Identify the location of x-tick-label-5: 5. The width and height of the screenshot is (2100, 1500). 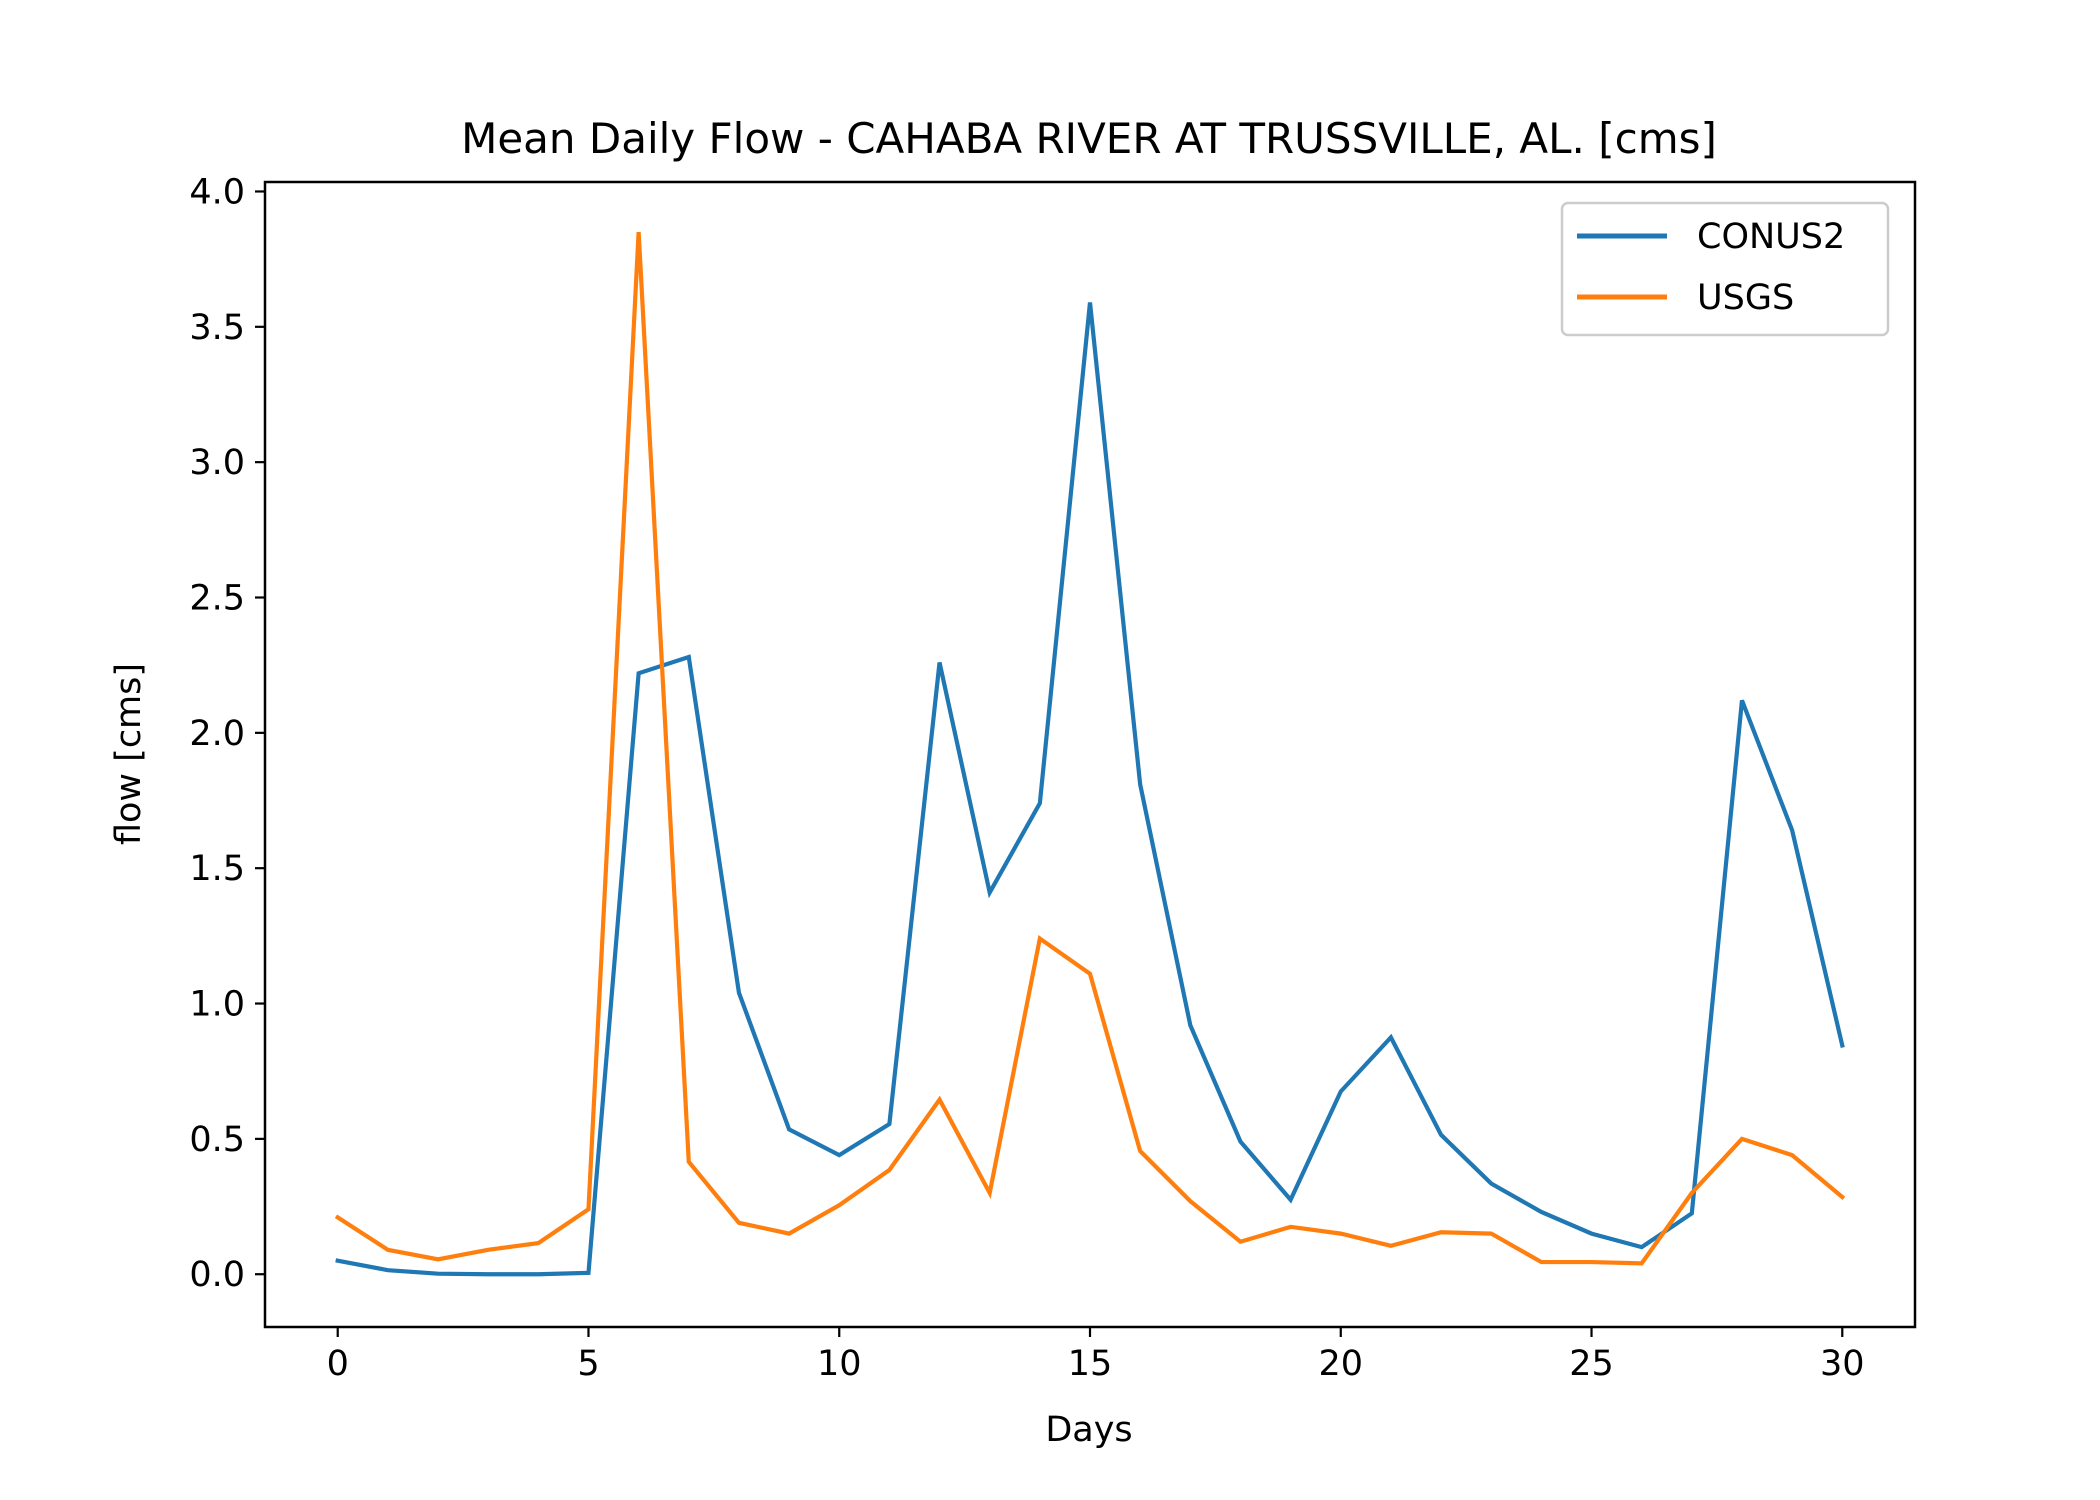
(588, 1364).